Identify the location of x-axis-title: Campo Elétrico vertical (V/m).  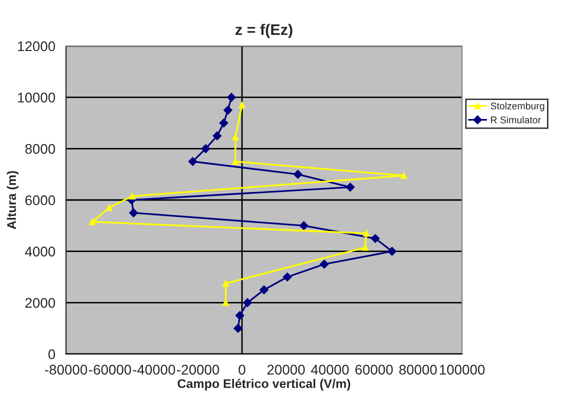
(264, 384).